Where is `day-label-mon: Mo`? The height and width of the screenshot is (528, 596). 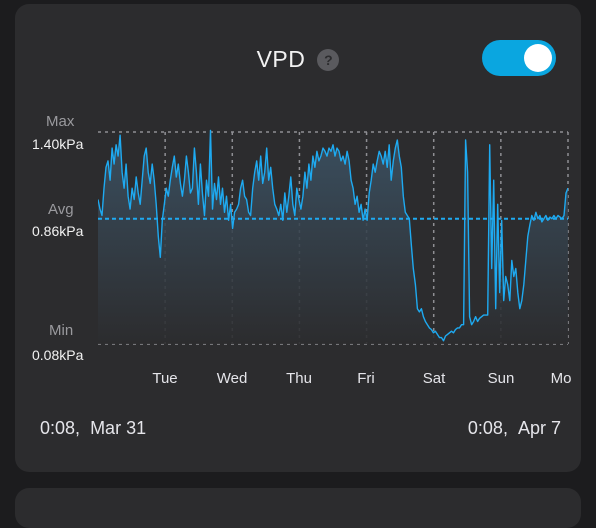
day-label-mon: Mo is located at coordinates (561, 378).